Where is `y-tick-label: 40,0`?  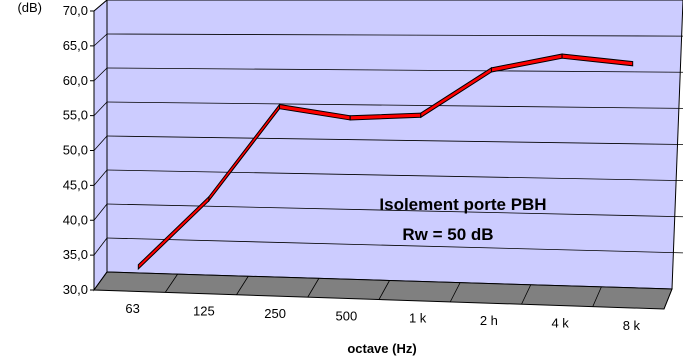
y-tick-label: 40,0 is located at coordinates (75, 219).